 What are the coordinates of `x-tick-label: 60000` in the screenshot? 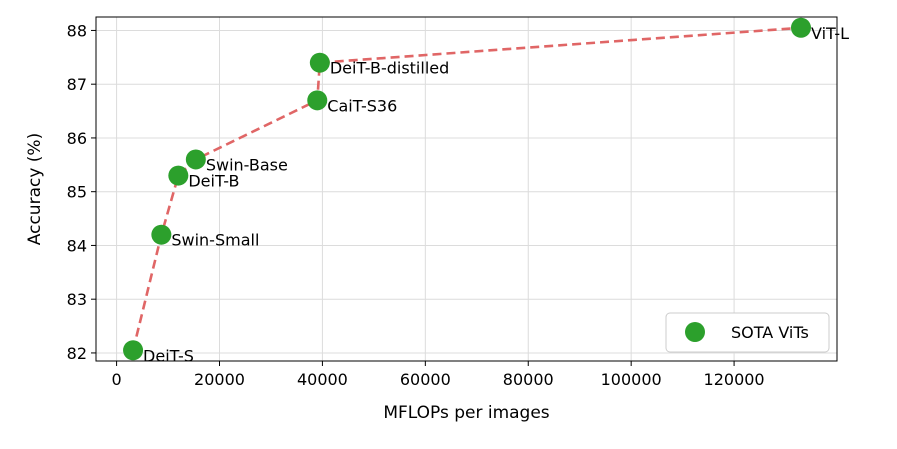 It's located at (425, 379).